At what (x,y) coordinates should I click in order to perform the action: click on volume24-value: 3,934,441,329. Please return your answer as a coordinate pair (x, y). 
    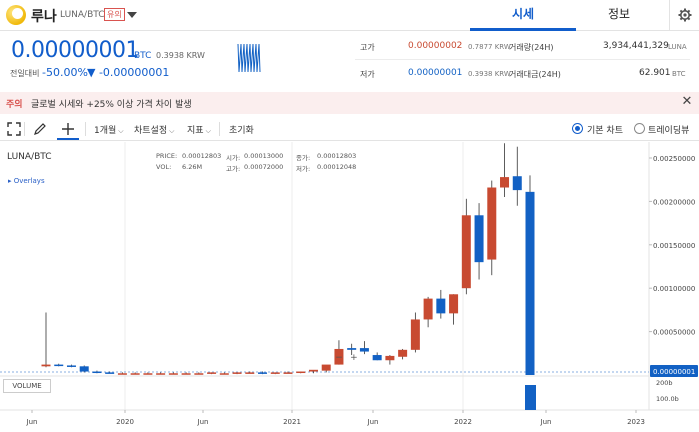
    Looking at the image, I should click on (636, 46).